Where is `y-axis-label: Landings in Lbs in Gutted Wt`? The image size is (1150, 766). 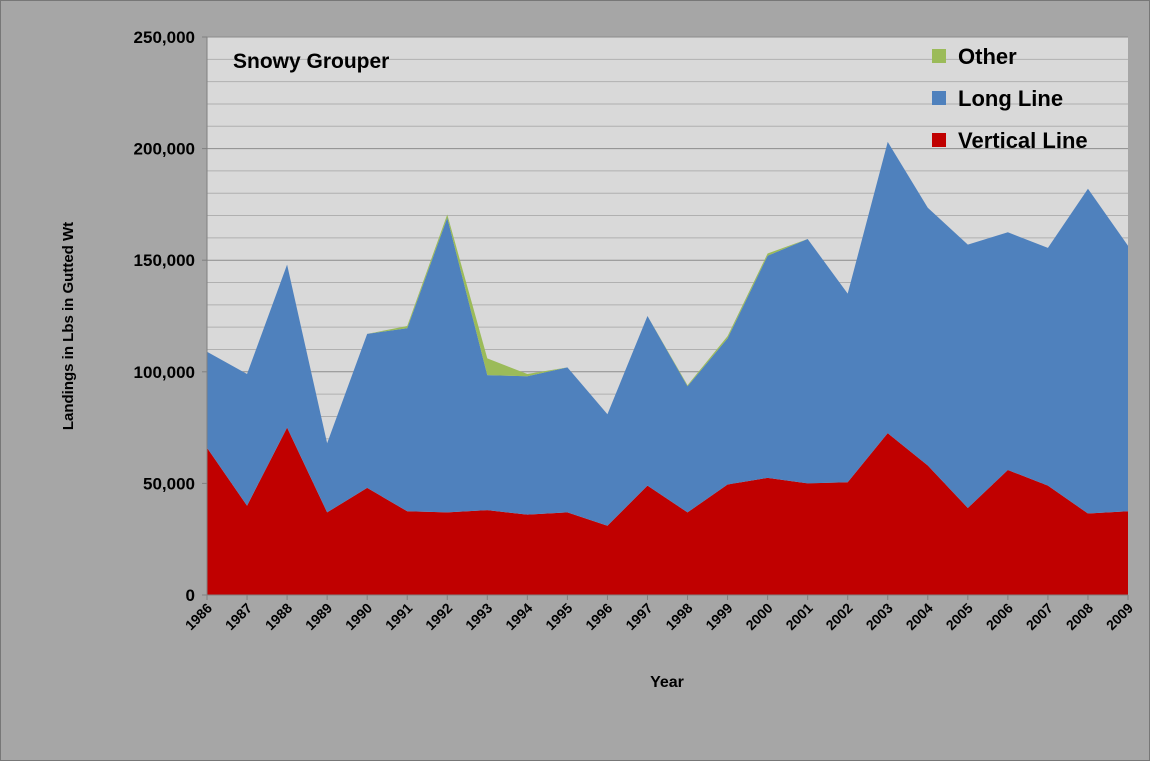 y-axis-label: Landings in Lbs in Gutted Wt is located at coordinates (68, 326).